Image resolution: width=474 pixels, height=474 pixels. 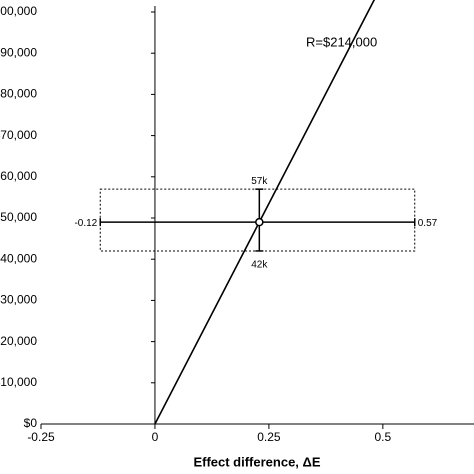 What do you see at coordinates (18, 135) in the screenshot?
I see `y-tick-label: $70,000` at bounding box center [18, 135].